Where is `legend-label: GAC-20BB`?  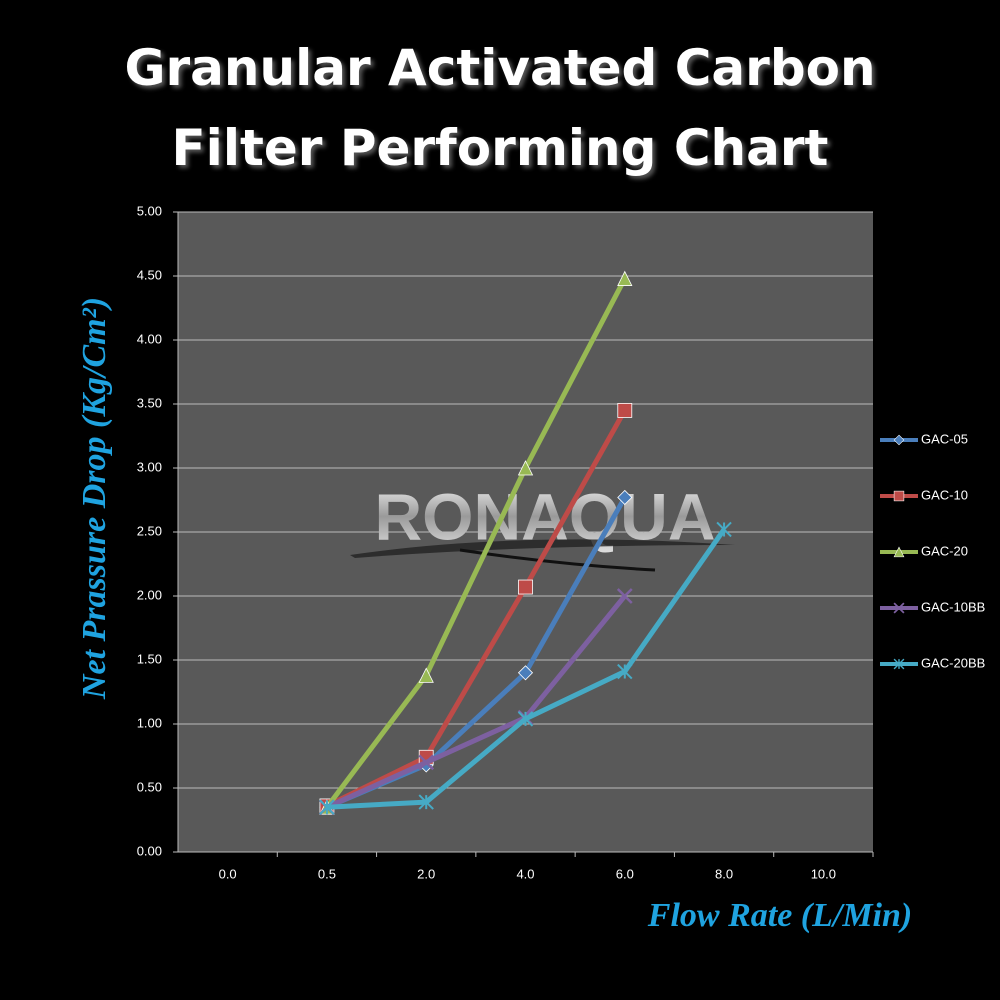 legend-label: GAC-20BB is located at coordinates (953, 662).